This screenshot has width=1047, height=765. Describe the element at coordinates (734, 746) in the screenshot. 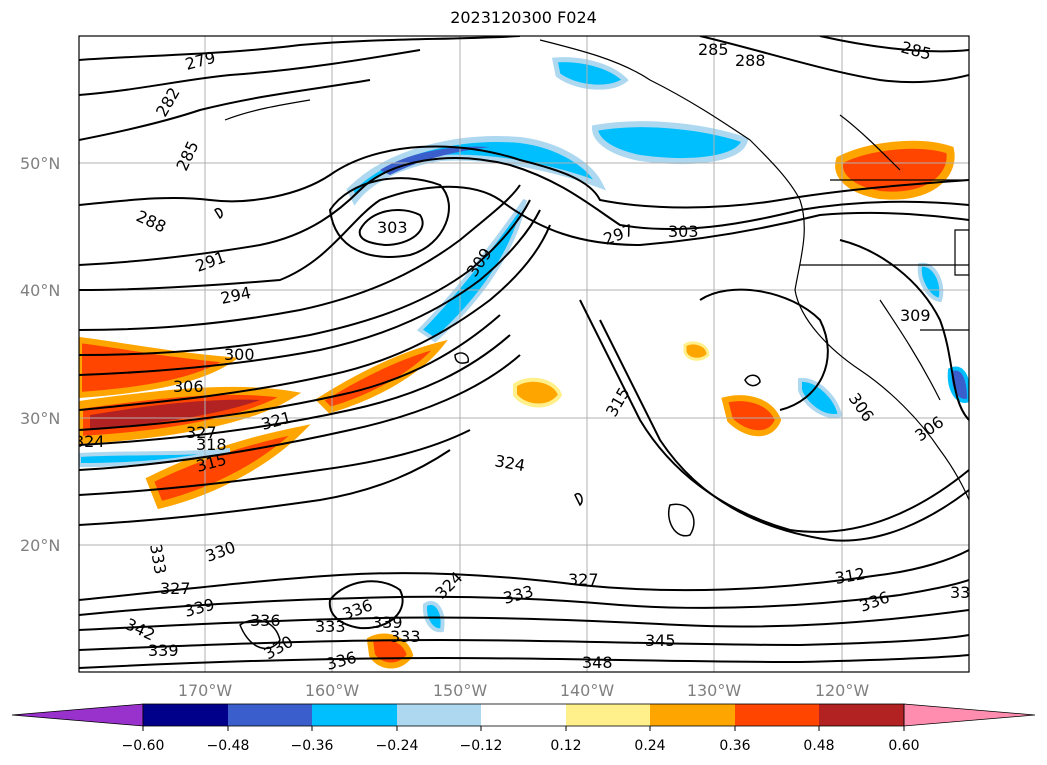

I see `colorbar-tick-label: 0.36` at that location.